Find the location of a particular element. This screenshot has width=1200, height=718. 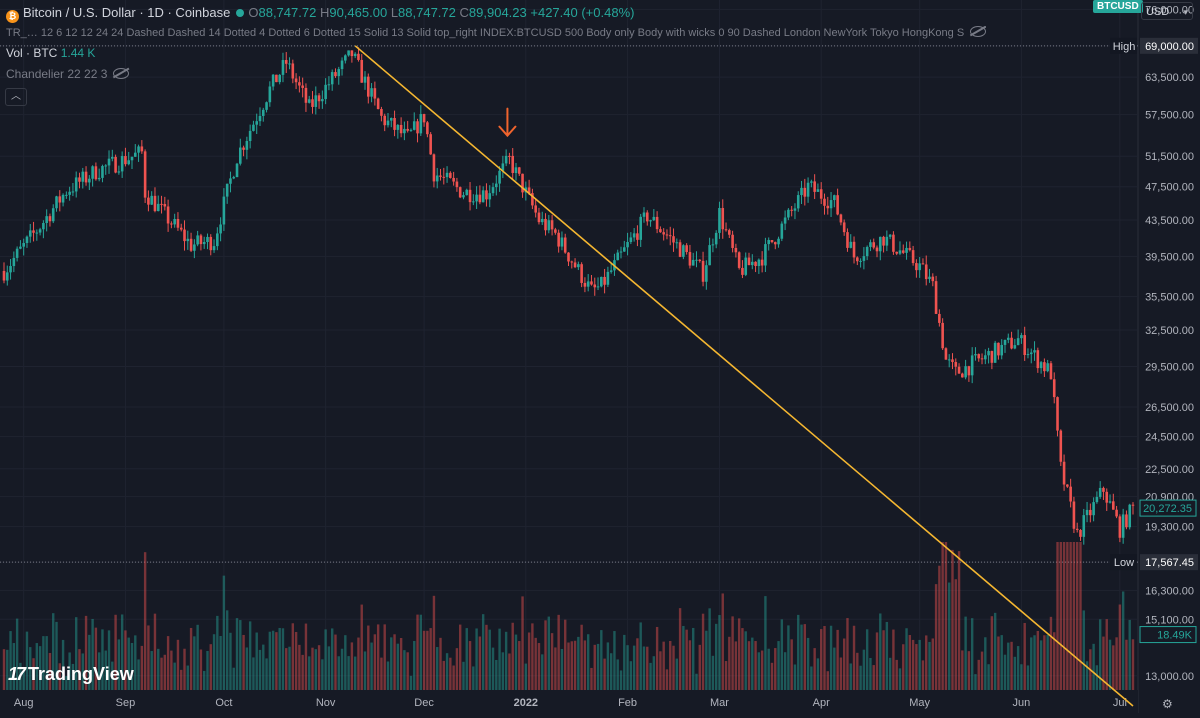

settings-gear-icon: ⚙ is located at coordinates (1167, 704).